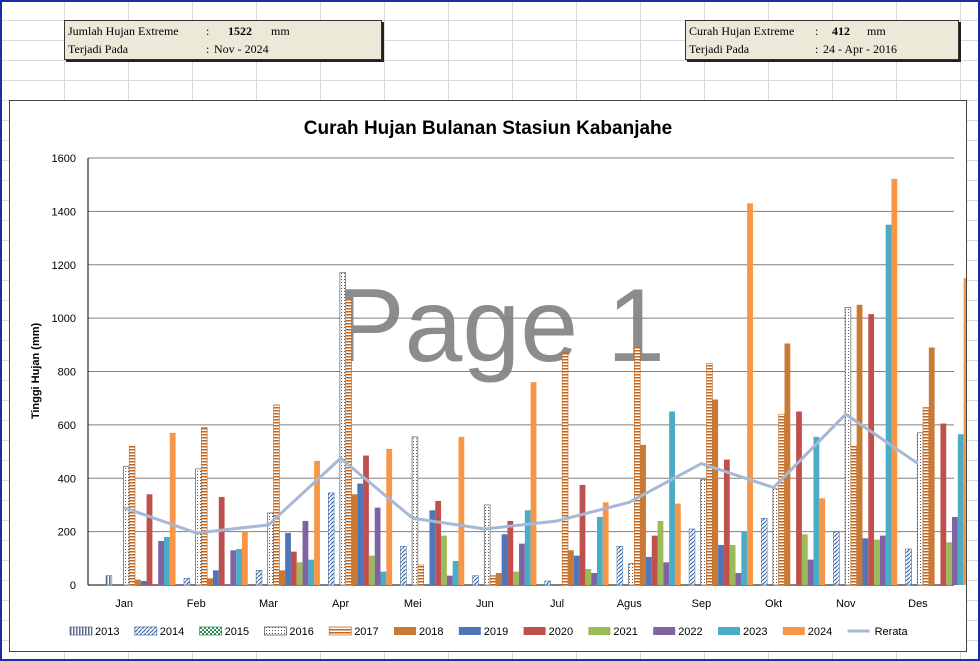 The image size is (980, 661). Describe the element at coordinates (804, 559) in the screenshot. I see `bar-2021-Okt` at that location.